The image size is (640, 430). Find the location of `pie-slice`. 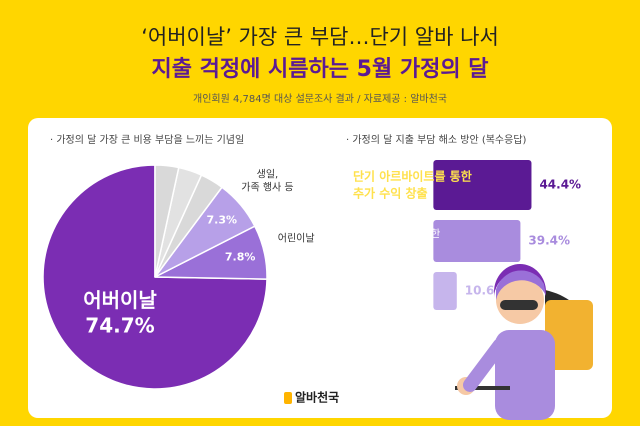

pie-slice is located at coordinates (167, 221).